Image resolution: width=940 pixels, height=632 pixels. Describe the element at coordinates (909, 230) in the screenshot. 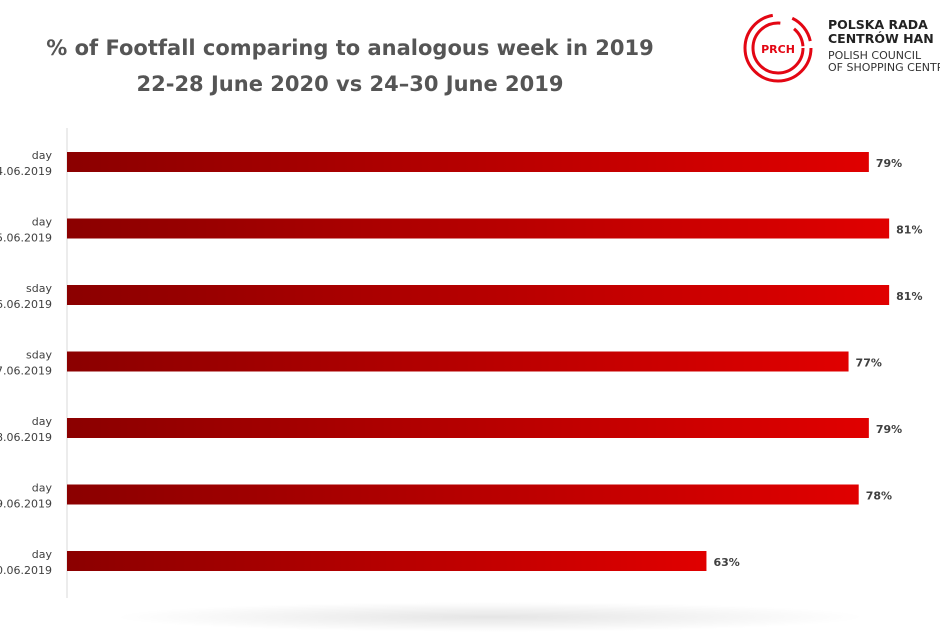

I see `data-label-1: 81%` at that location.